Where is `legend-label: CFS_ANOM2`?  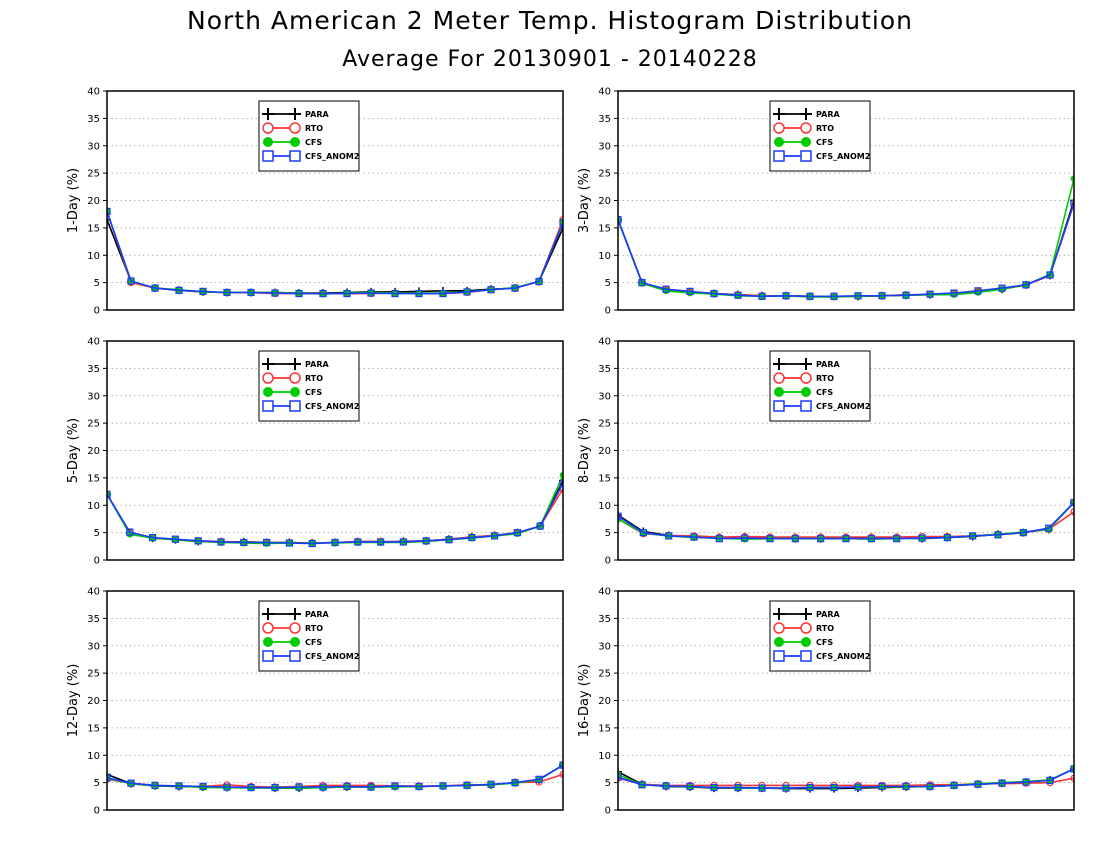
legend-label: CFS_ANOM2 is located at coordinates (332, 156).